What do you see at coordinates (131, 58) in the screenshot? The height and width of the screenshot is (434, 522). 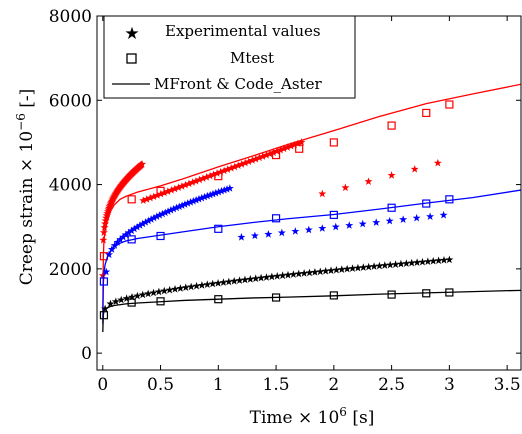 I see `legend-square-marker` at bounding box center [131, 58].